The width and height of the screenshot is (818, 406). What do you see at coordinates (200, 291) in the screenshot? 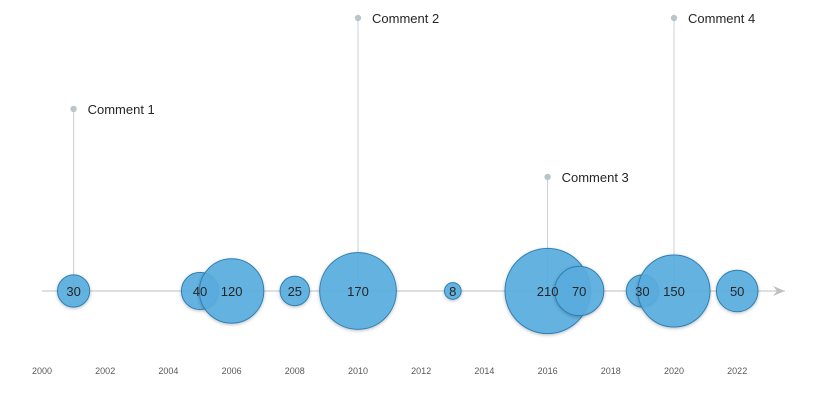
I see `bubble-value-label: 40` at bounding box center [200, 291].